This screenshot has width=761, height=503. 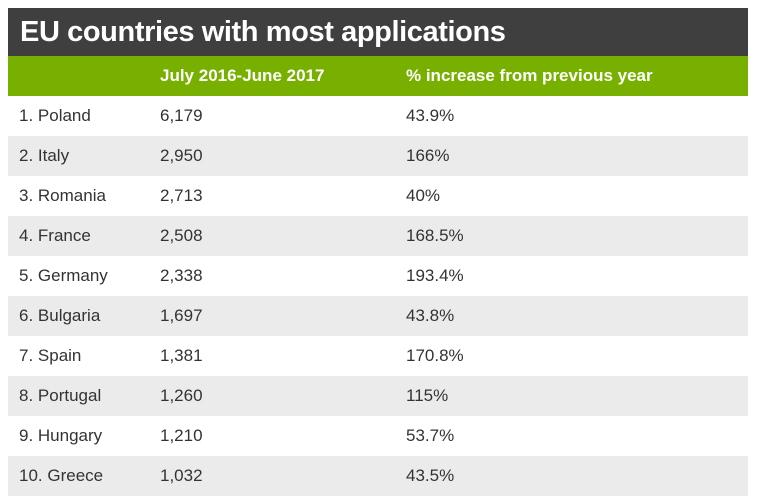 What do you see at coordinates (435, 355) in the screenshot?
I see `increase-cell: 170.8%` at bounding box center [435, 355].